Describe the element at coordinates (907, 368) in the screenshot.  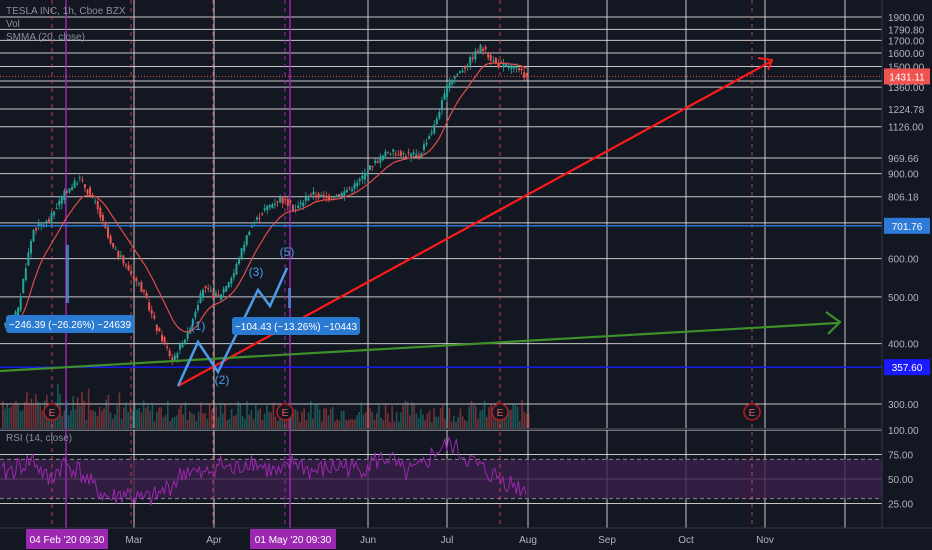
I see `hline-badge: 357.60` at that location.